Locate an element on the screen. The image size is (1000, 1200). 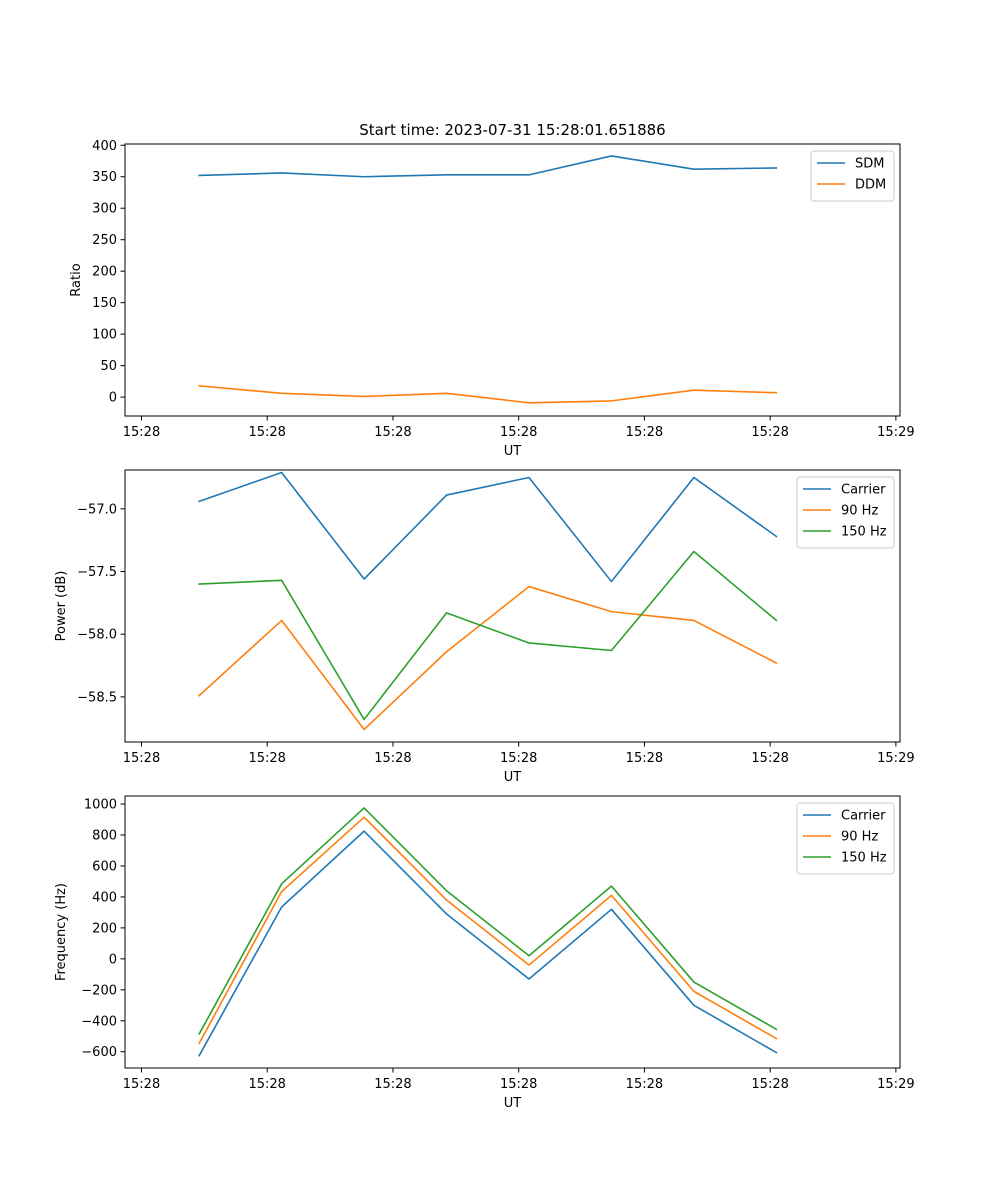
y-tick-label: −57.5 is located at coordinates (97, 572).